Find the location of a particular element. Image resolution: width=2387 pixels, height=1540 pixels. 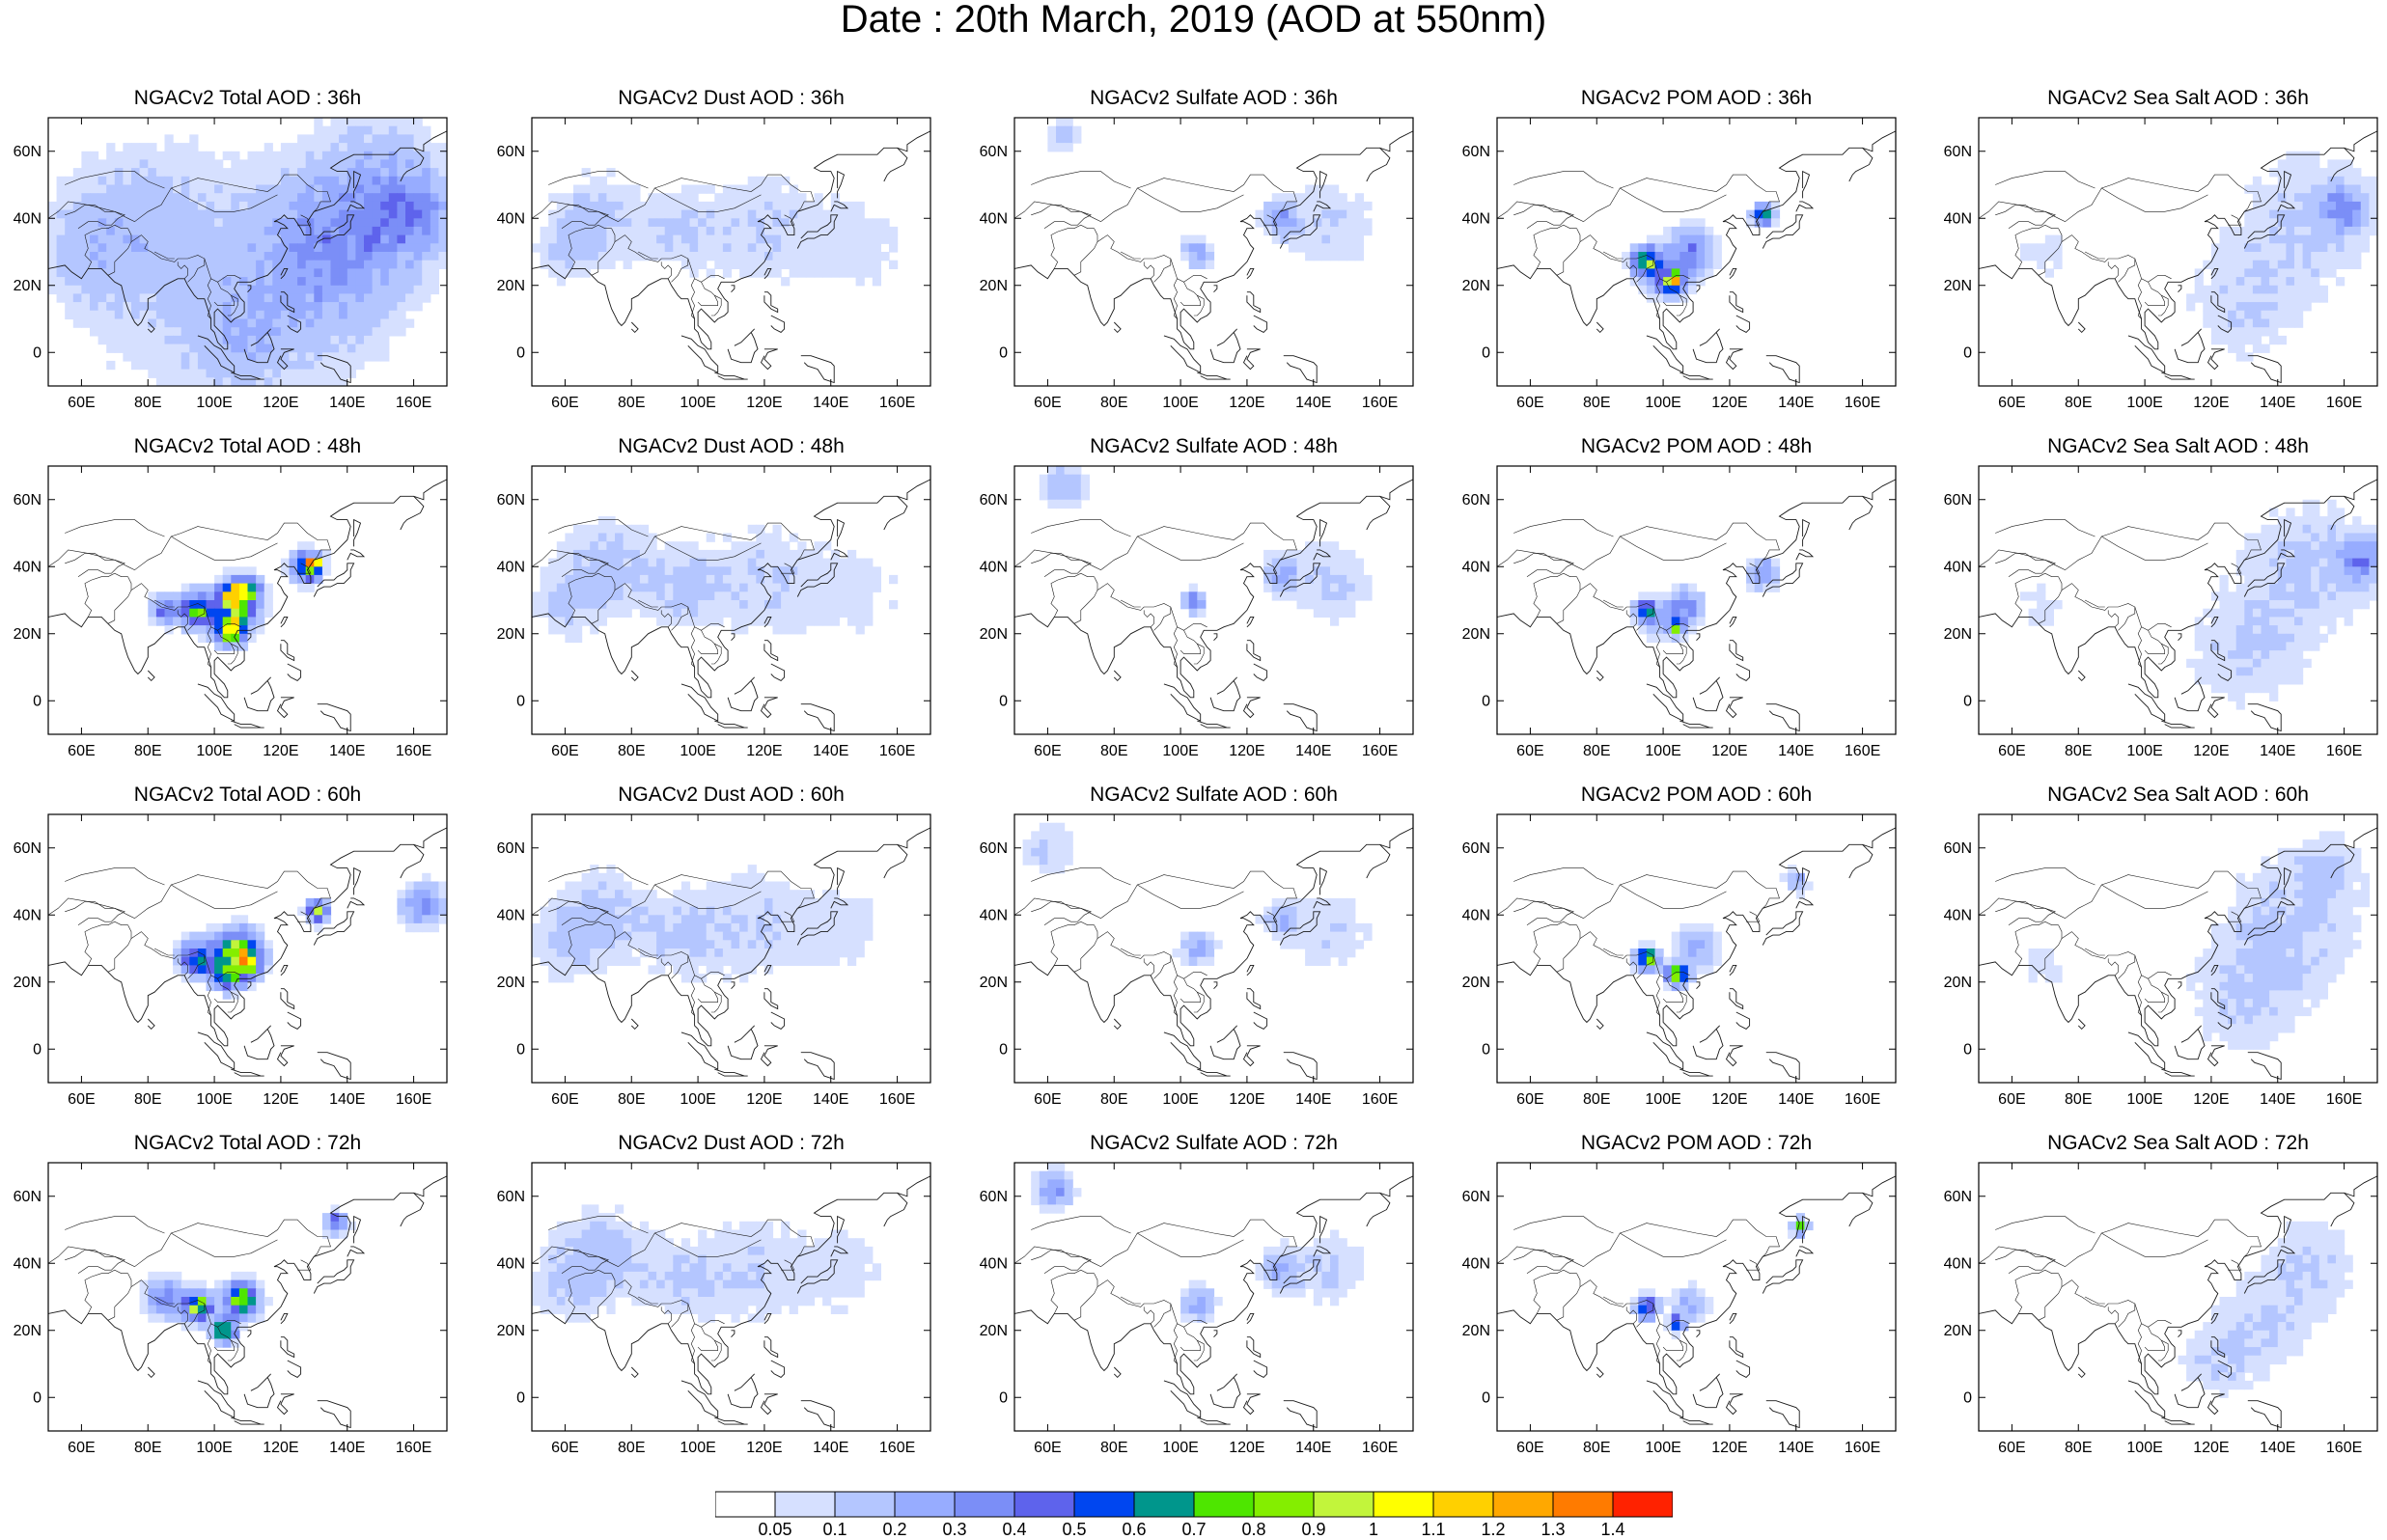

colorbar-label: 0.4 is located at coordinates (1014, 1530).